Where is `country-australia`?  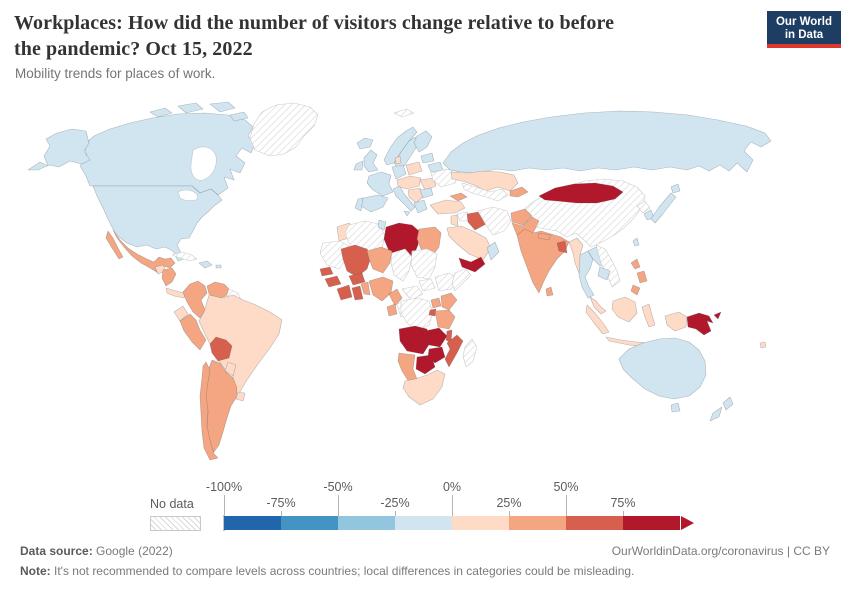
country-australia is located at coordinates (662, 375).